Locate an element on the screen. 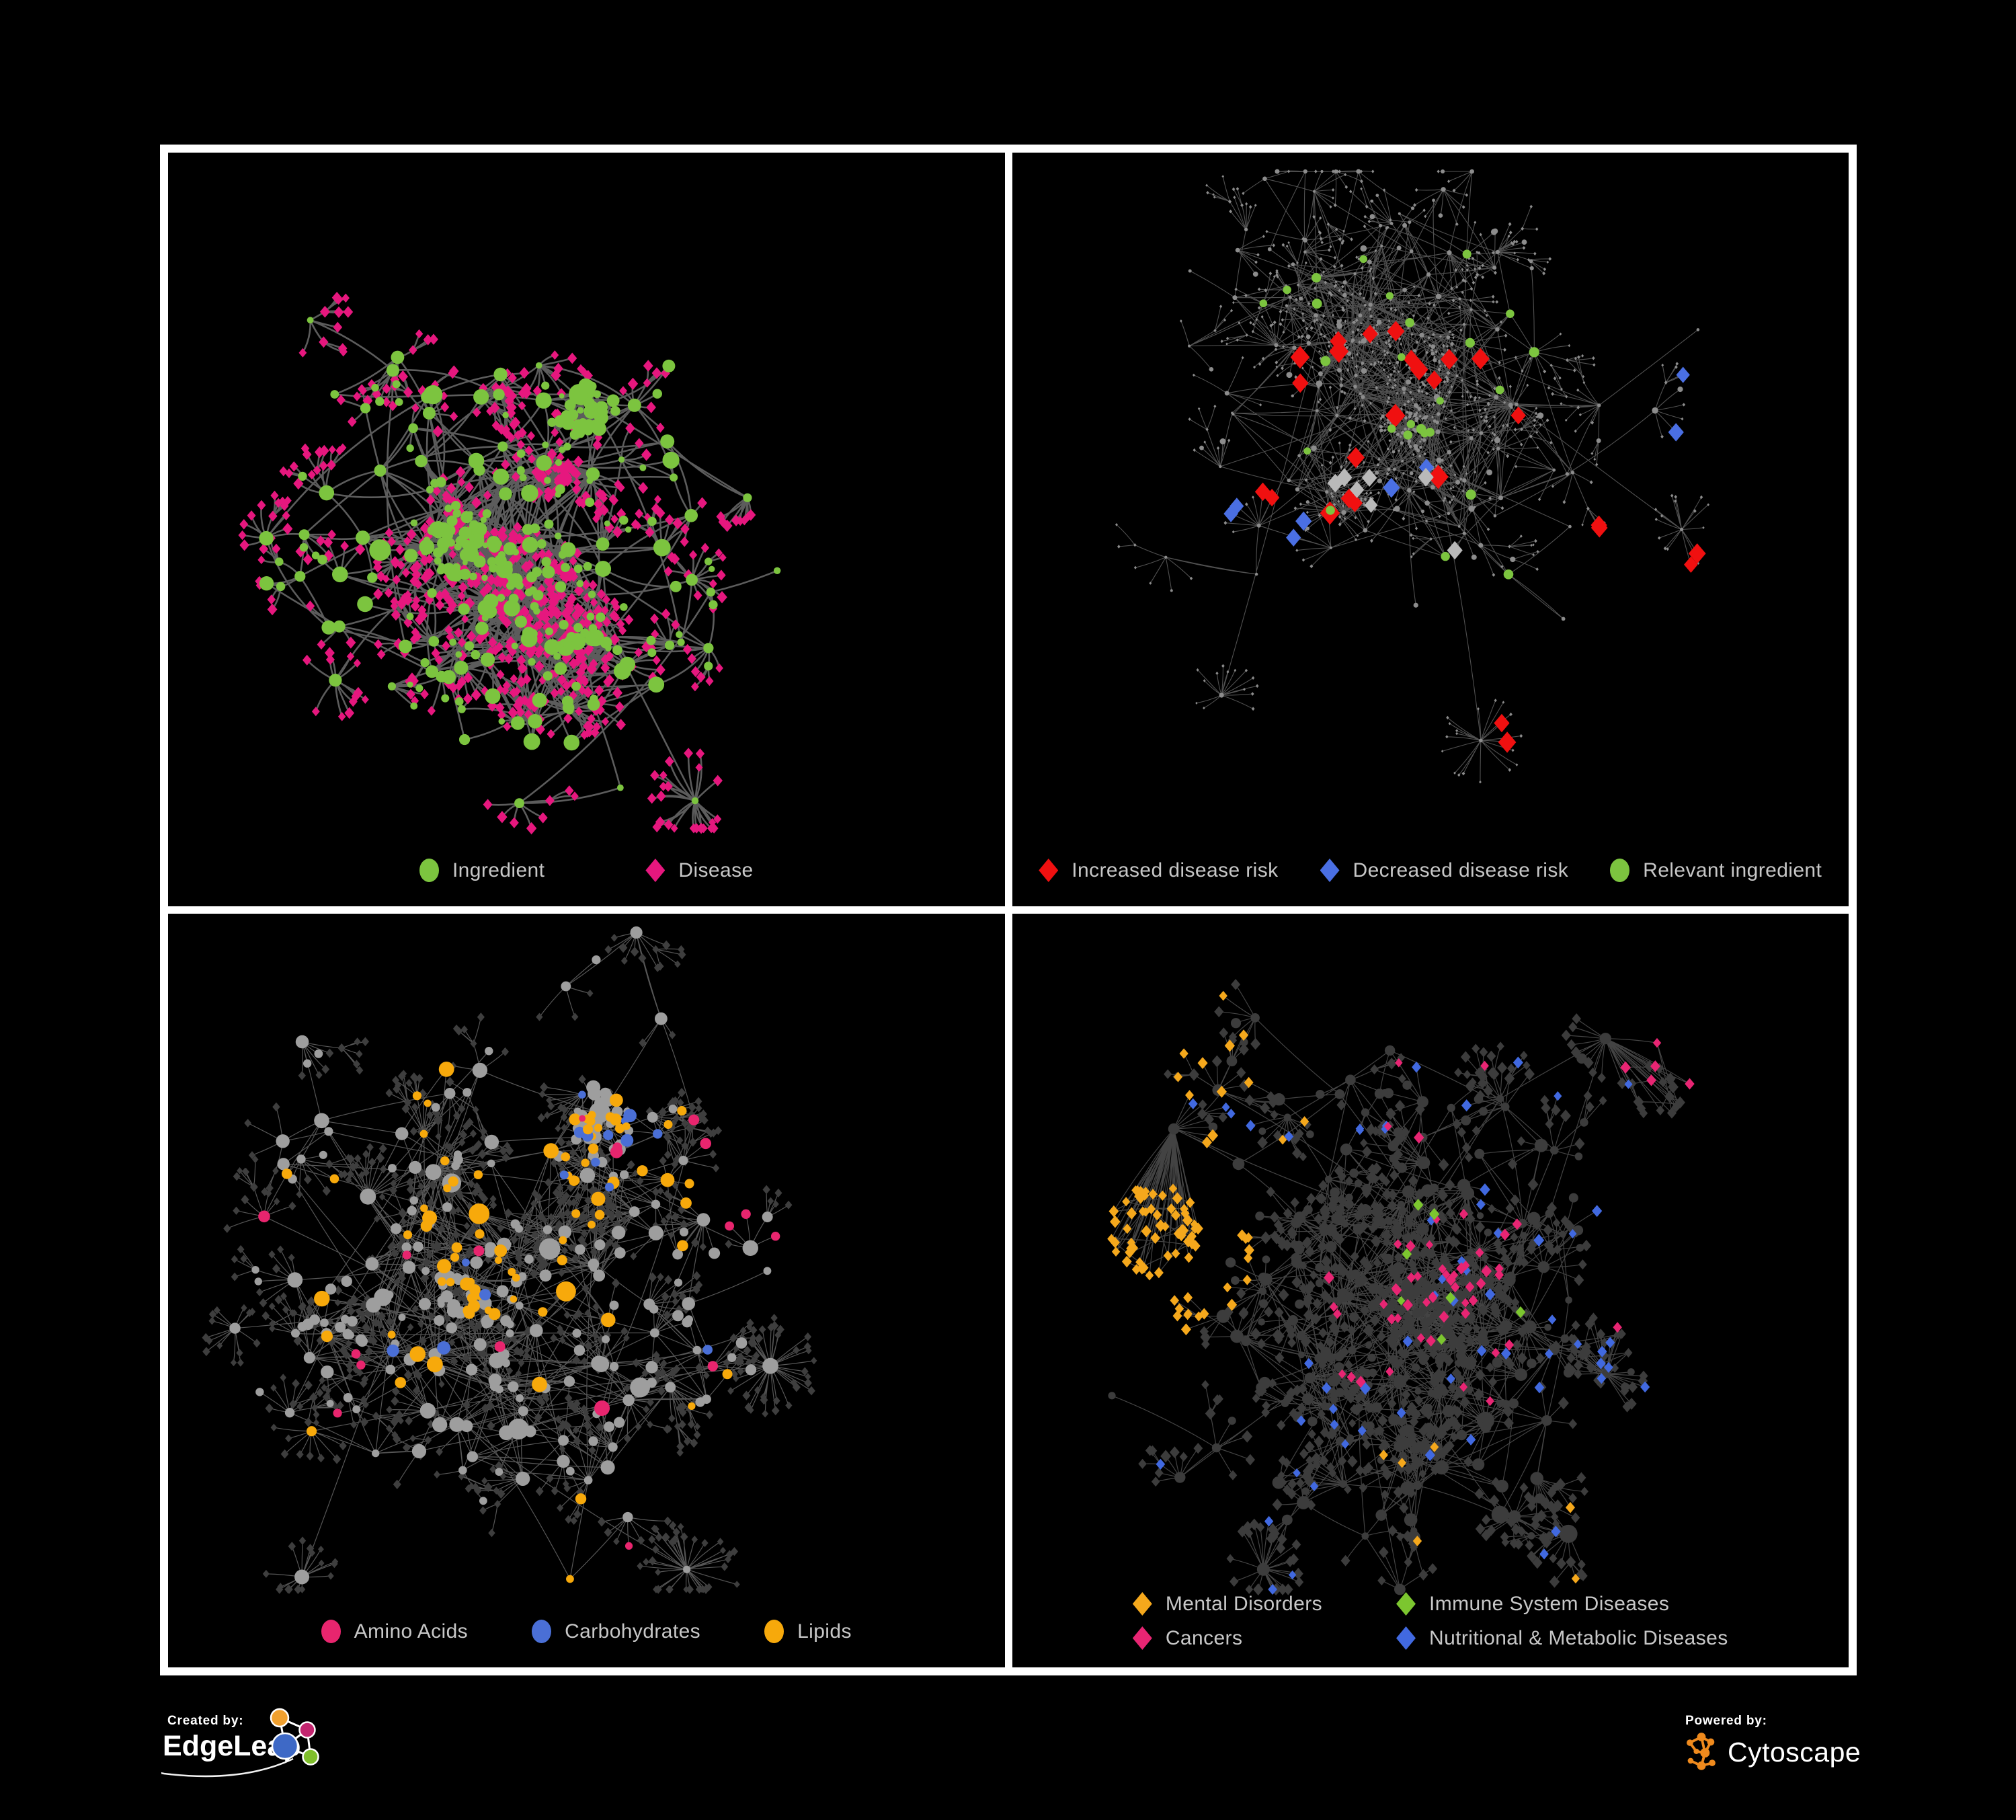 Image resolution: width=2016 pixels, height=1820 pixels. legend-label: Cancers is located at coordinates (1204, 1637).